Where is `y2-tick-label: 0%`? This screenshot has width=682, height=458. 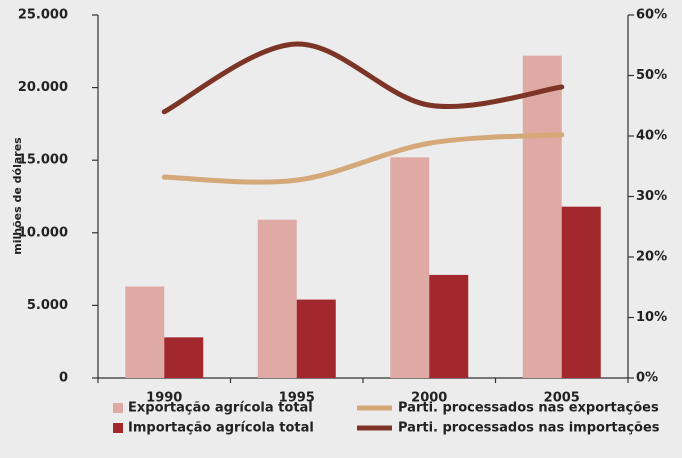 y2-tick-label: 0% is located at coordinates (647, 378).